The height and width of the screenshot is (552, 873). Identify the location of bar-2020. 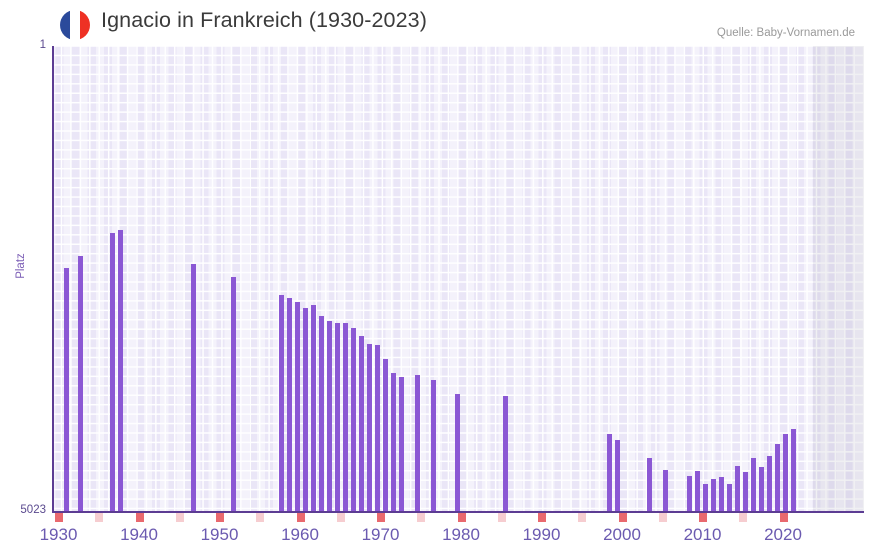
(785, 473).